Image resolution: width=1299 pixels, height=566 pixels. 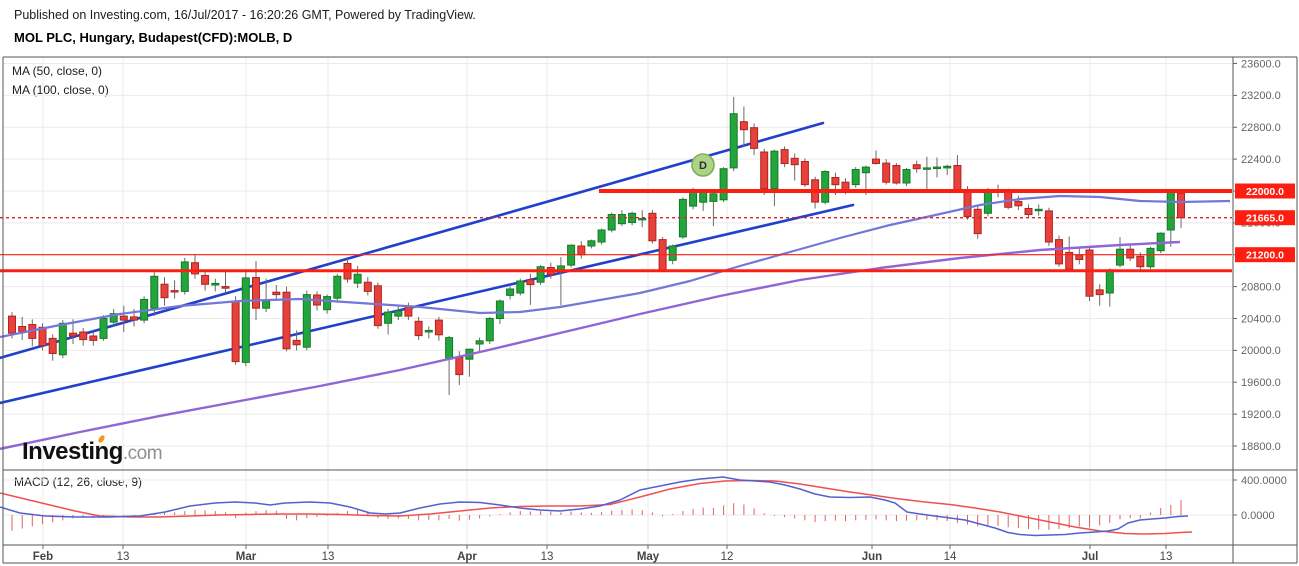 I want to click on x-tick-label: 12, so click(x=727, y=557).